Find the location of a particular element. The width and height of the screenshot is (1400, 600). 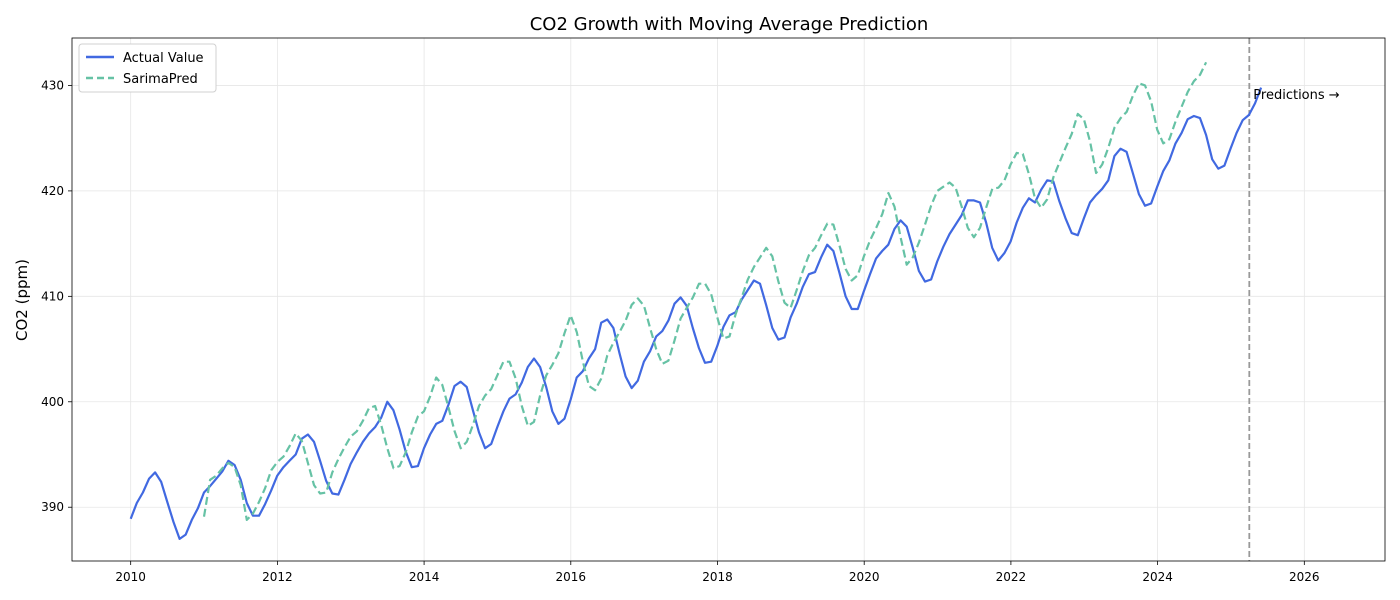

legend-actual-label: Actual Value is located at coordinates (163, 58).